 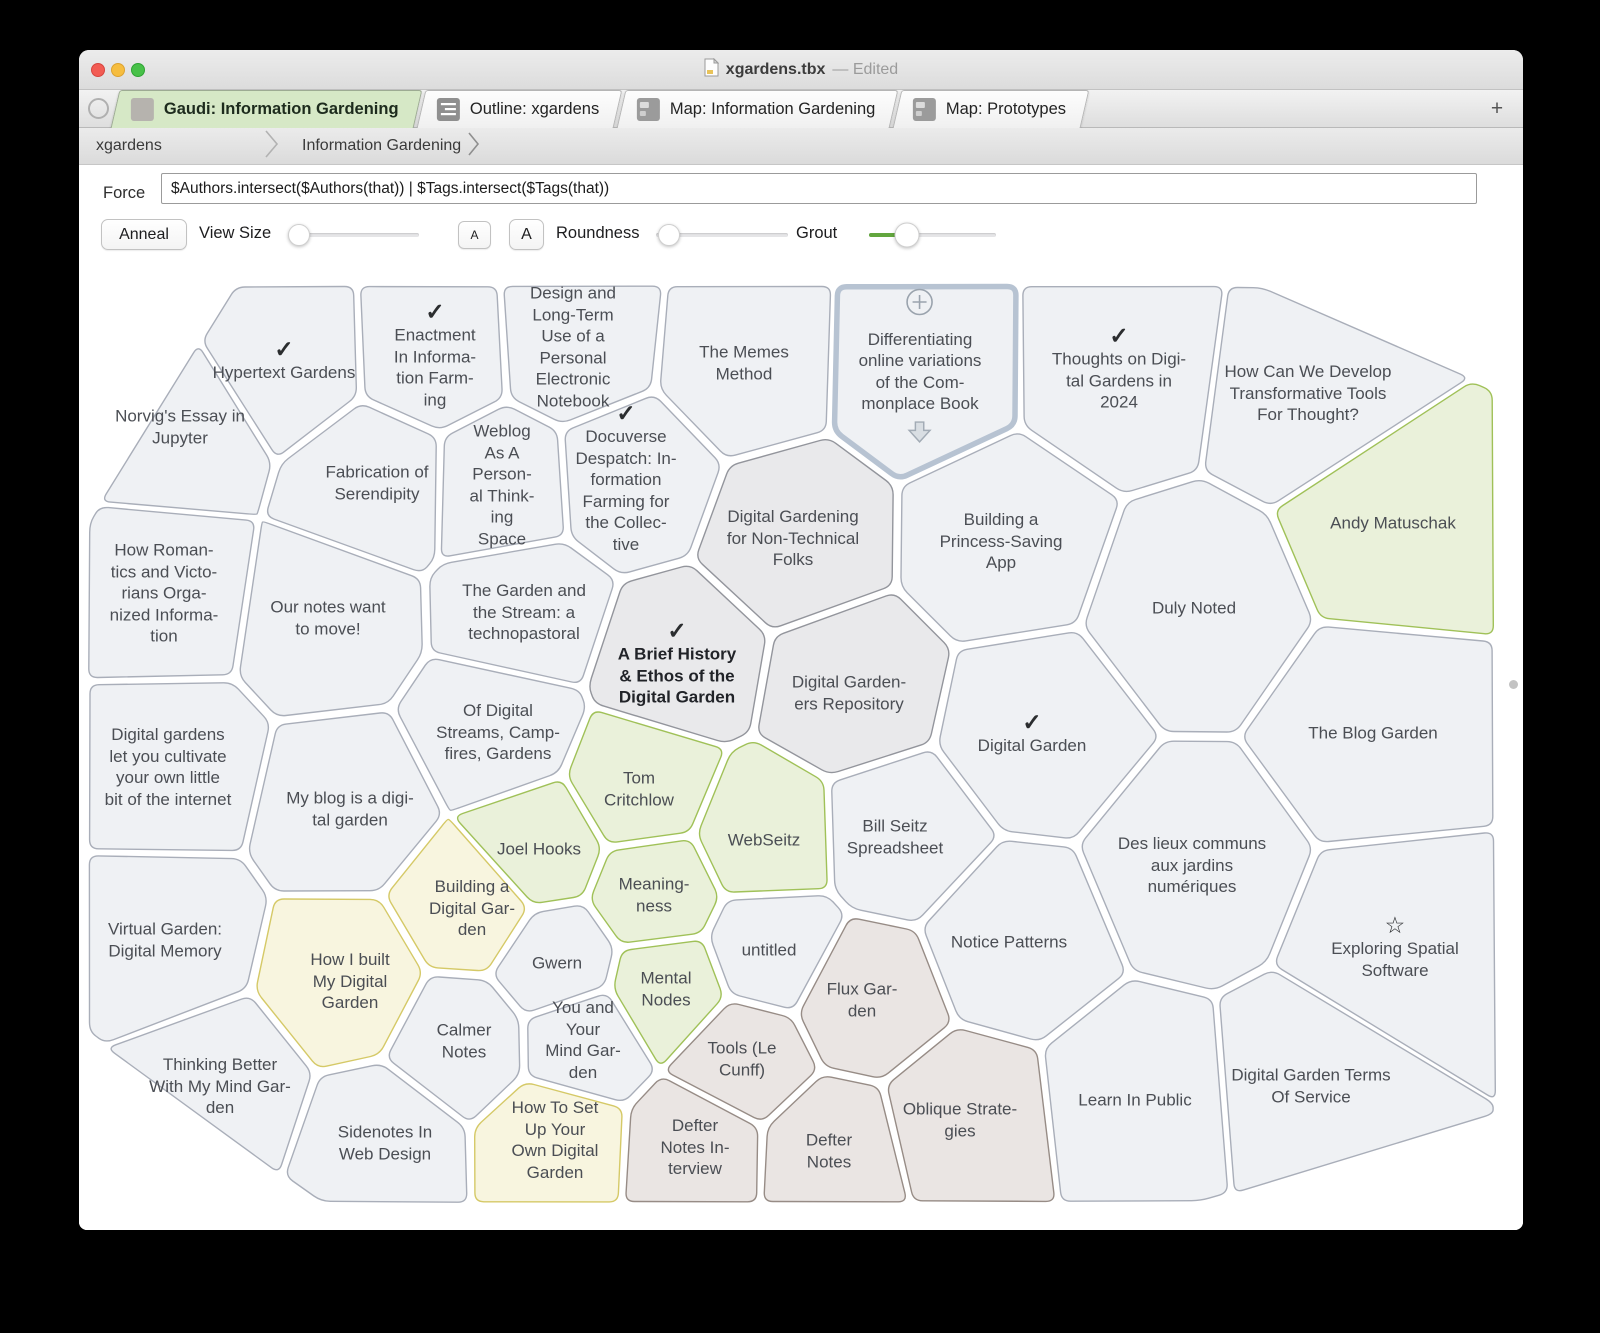 I want to click on roundness-label: Roundness, so click(x=598, y=233).